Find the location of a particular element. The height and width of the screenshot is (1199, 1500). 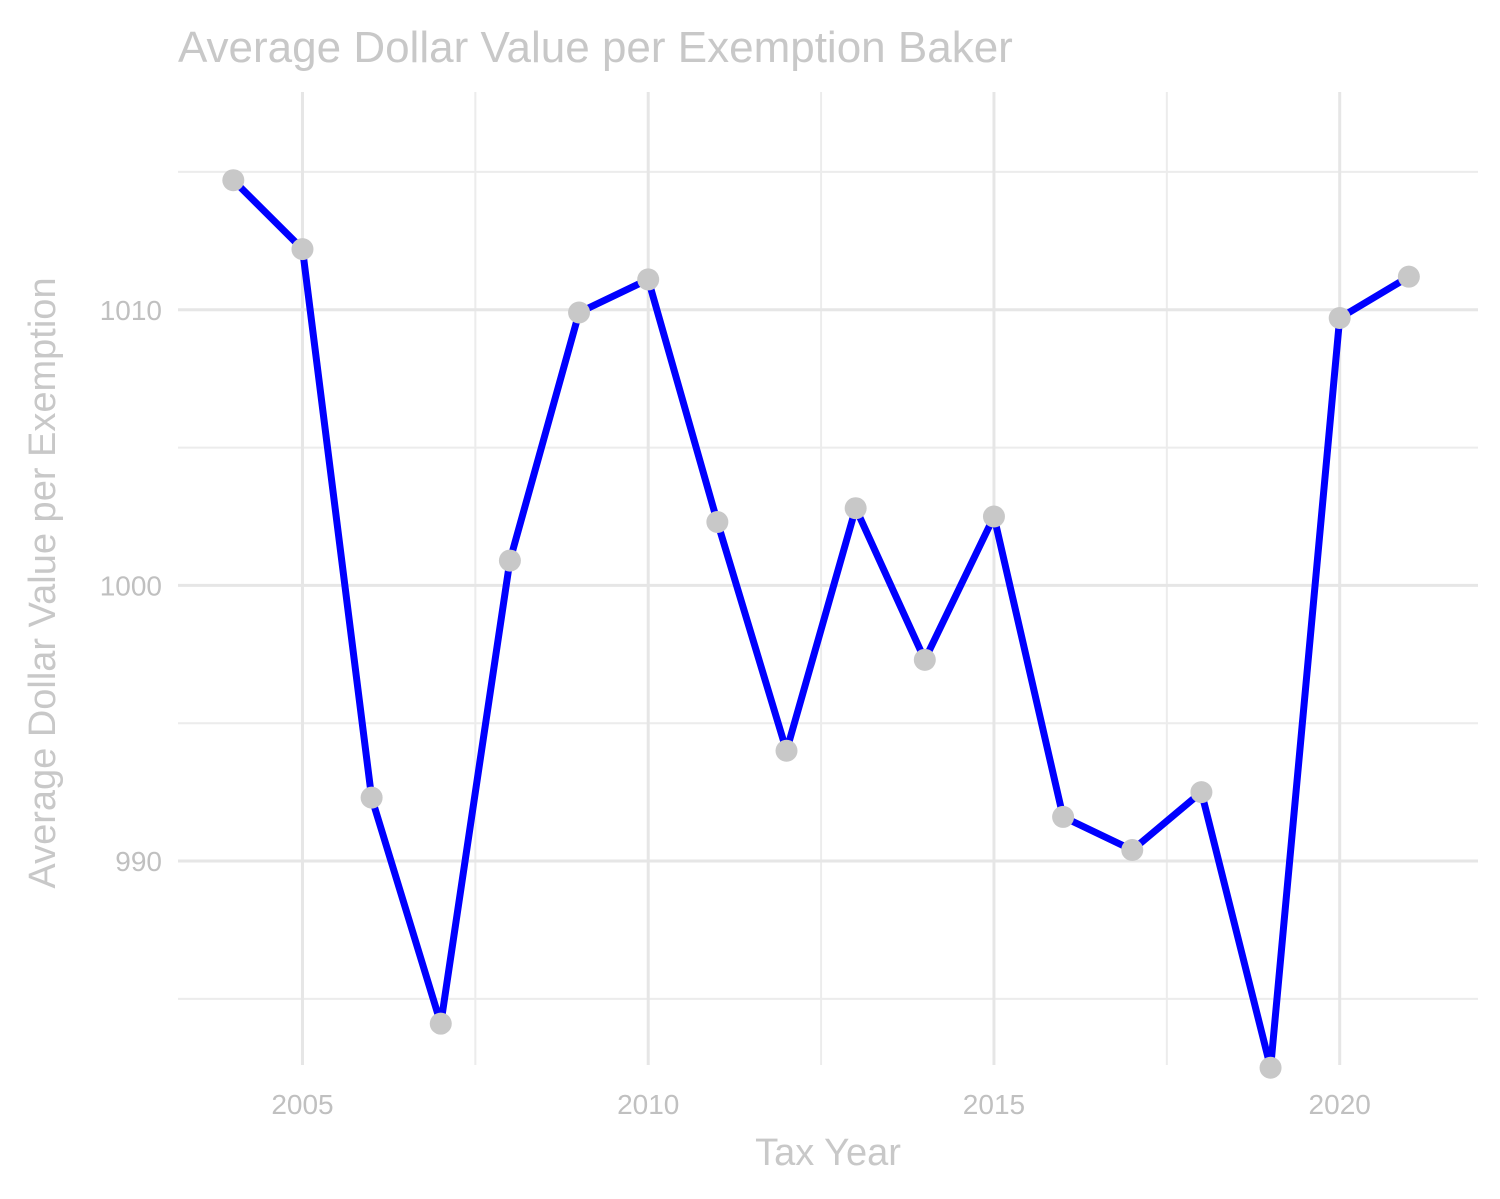

y-tick-label: 990 is located at coordinates (138, 861).